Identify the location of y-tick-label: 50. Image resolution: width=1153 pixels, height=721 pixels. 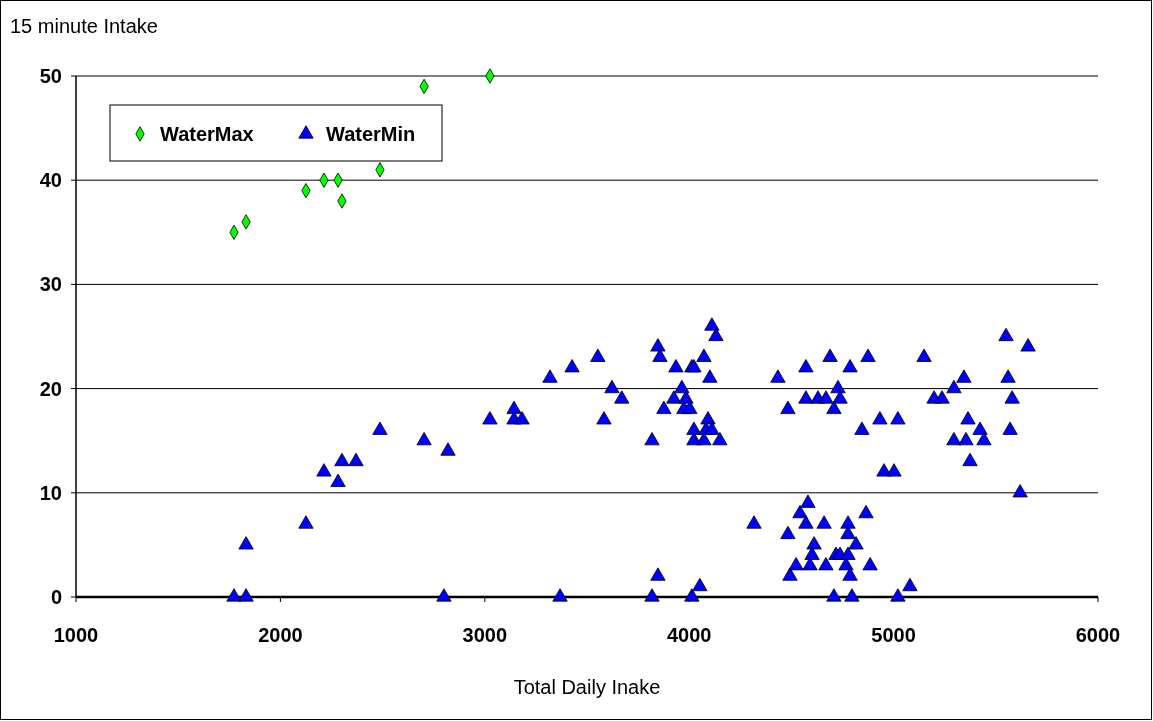
(50, 76).